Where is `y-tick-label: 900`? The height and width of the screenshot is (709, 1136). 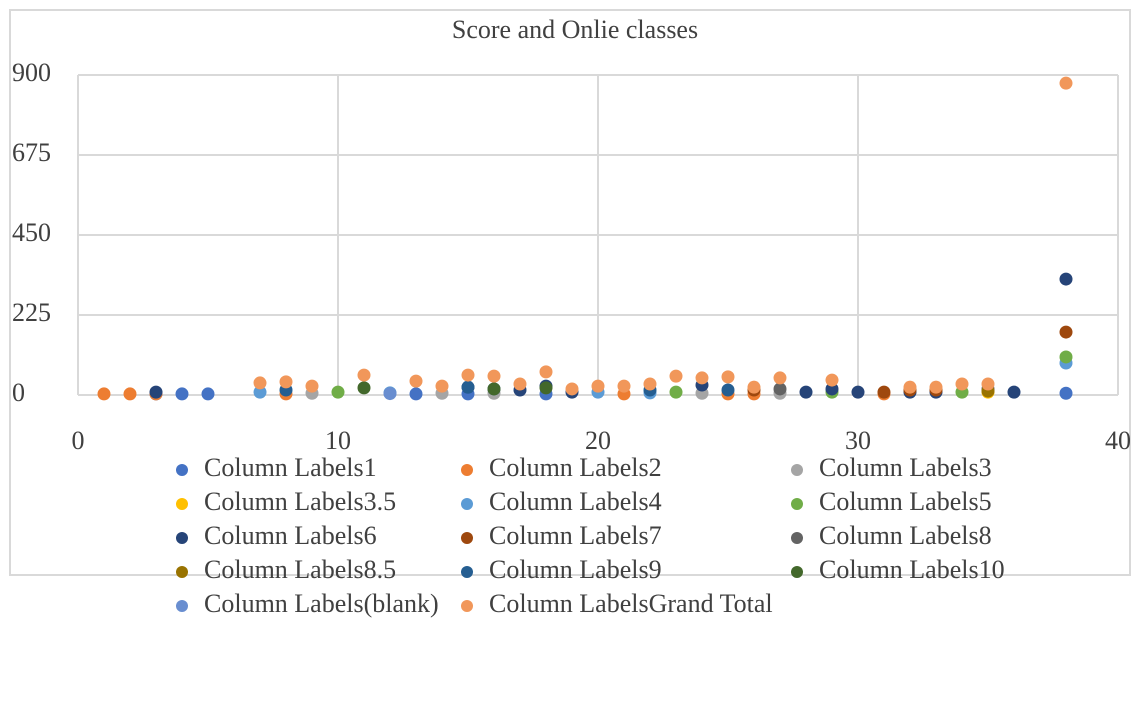
y-tick-label: 900 is located at coordinates (31, 72).